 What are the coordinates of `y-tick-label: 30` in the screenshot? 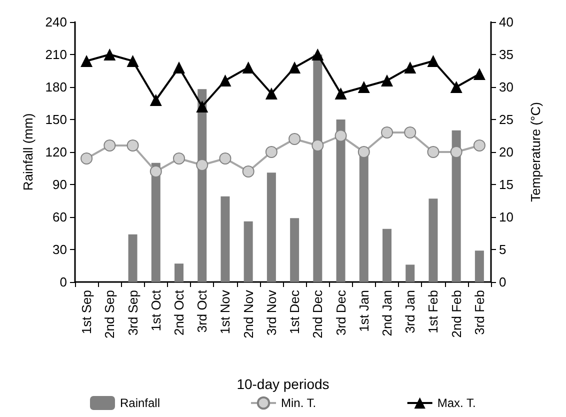 It's located at (59, 249).